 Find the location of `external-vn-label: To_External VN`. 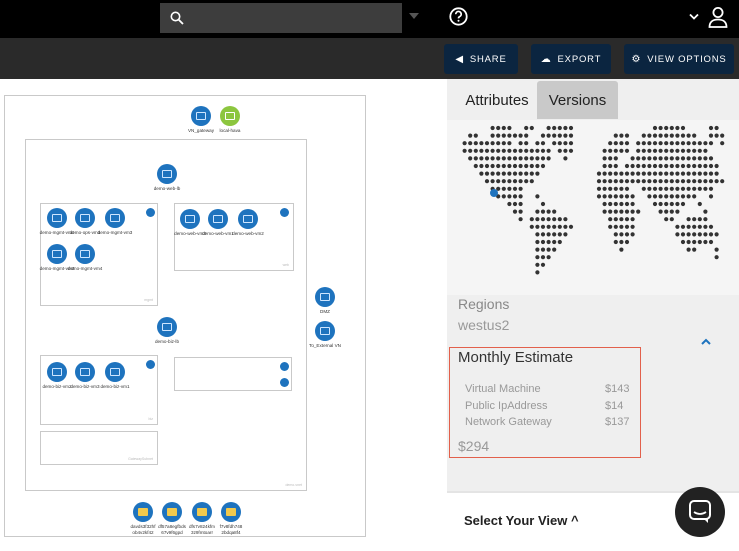

external-vn-label: To_External VN is located at coordinates (325, 345).